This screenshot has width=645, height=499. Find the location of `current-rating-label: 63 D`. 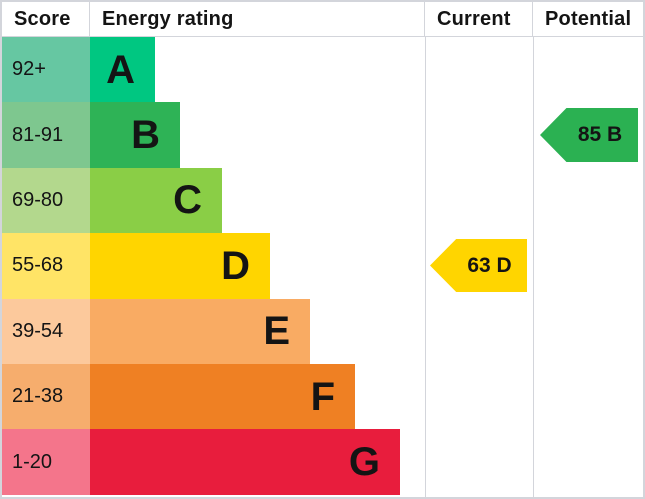

current-rating-label: 63 D is located at coordinates (489, 265).